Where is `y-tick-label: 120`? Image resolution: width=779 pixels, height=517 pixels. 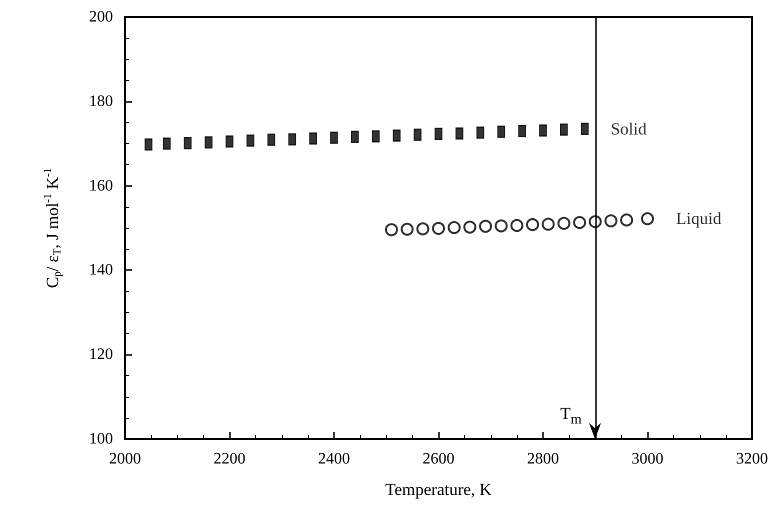
y-tick-label: 120 is located at coordinates (101, 355).